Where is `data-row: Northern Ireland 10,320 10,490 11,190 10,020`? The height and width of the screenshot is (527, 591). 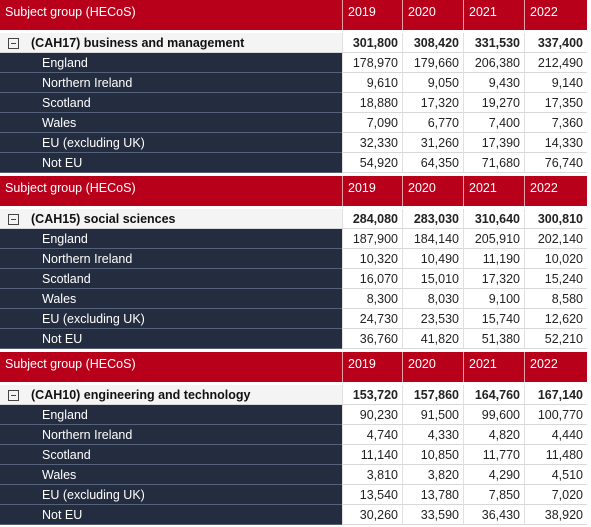 data-row: Northern Ireland 10,320 10,490 11,190 10,020 is located at coordinates (293, 259).